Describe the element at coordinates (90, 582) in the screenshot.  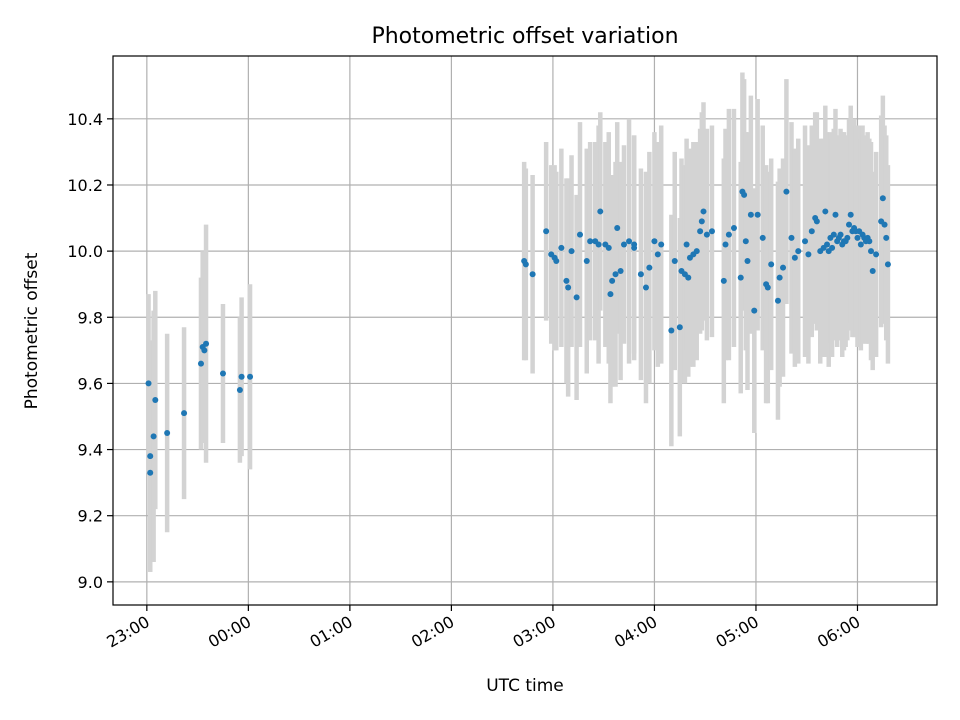
I see `y-tick-label: 9.0` at that location.